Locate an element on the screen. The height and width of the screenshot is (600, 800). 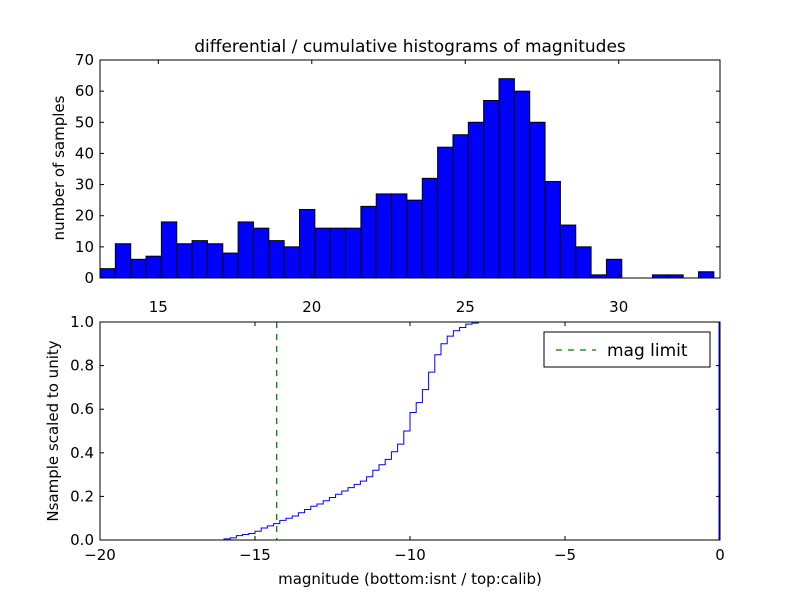
y-tick-label: 0.0 is located at coordinates (82, 540).